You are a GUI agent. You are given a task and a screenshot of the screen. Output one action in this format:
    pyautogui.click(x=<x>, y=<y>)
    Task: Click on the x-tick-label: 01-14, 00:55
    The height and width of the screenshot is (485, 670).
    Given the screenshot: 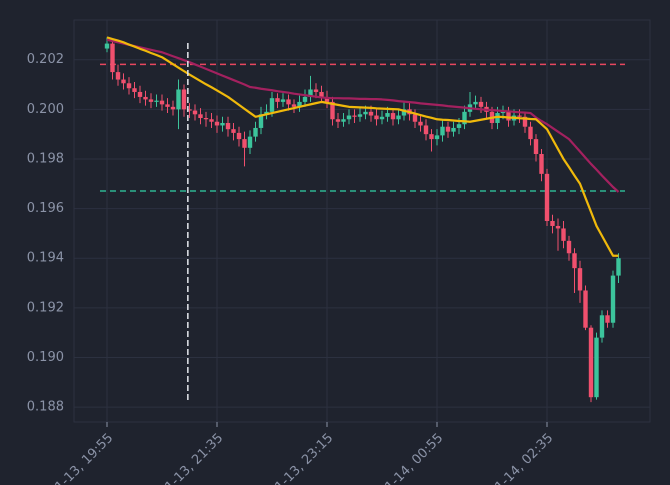 What is the action you would take?
    pyautogui.click(x=412, y=458)
    